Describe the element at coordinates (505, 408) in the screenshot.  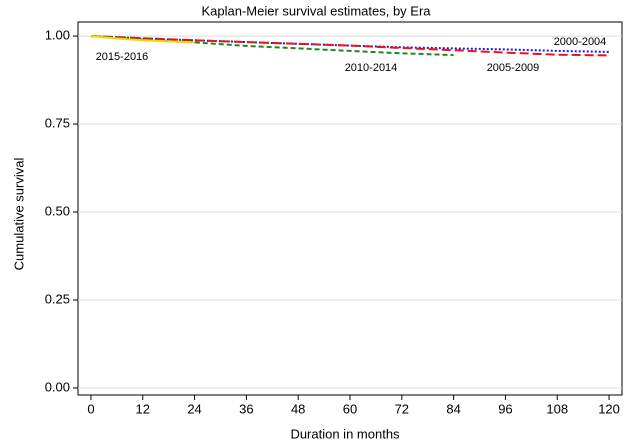
I see `x-tick-label: 96` at that location.